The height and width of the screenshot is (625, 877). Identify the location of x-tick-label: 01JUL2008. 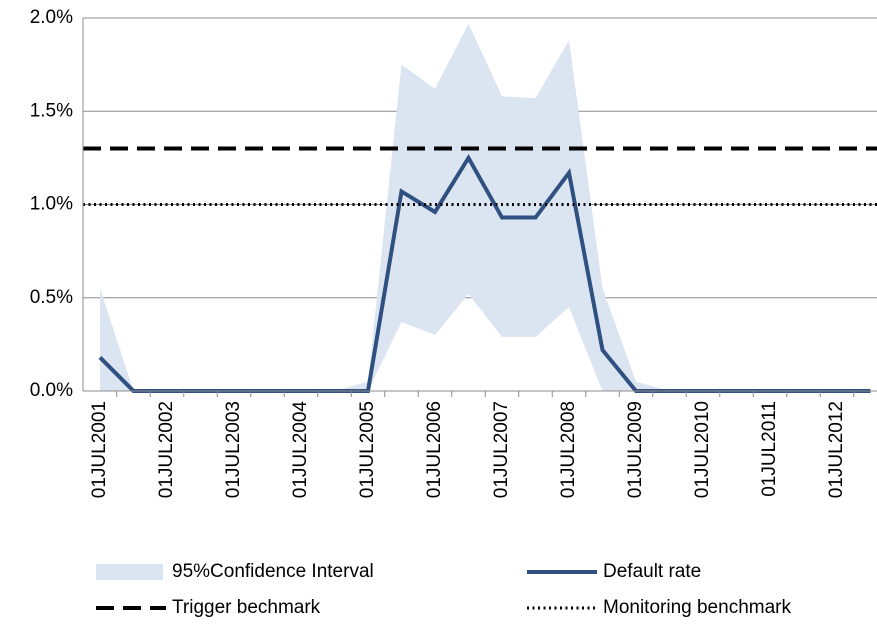
(568, 449).